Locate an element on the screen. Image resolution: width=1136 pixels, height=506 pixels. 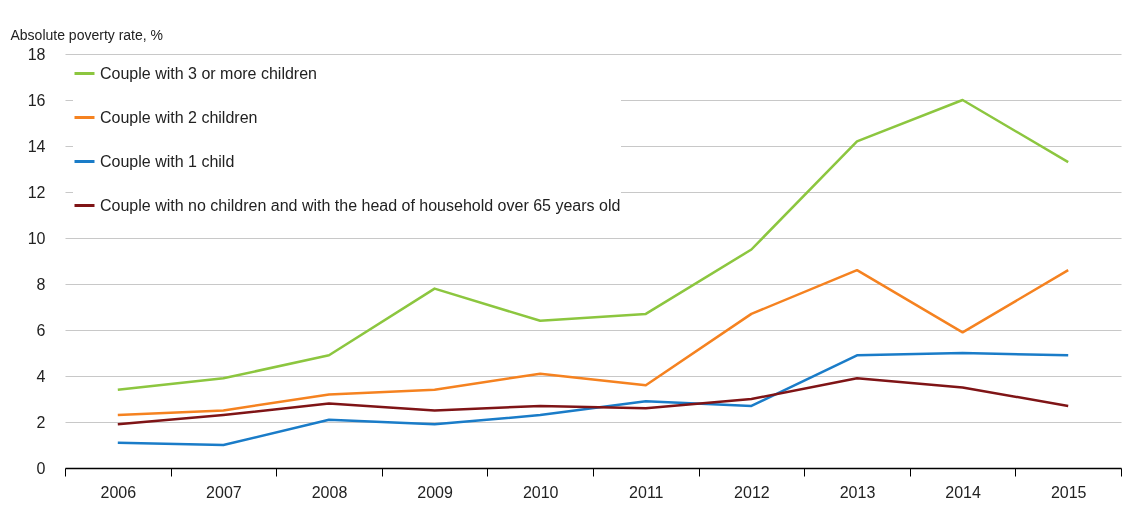
line-series is located at coordinates (593, 401).